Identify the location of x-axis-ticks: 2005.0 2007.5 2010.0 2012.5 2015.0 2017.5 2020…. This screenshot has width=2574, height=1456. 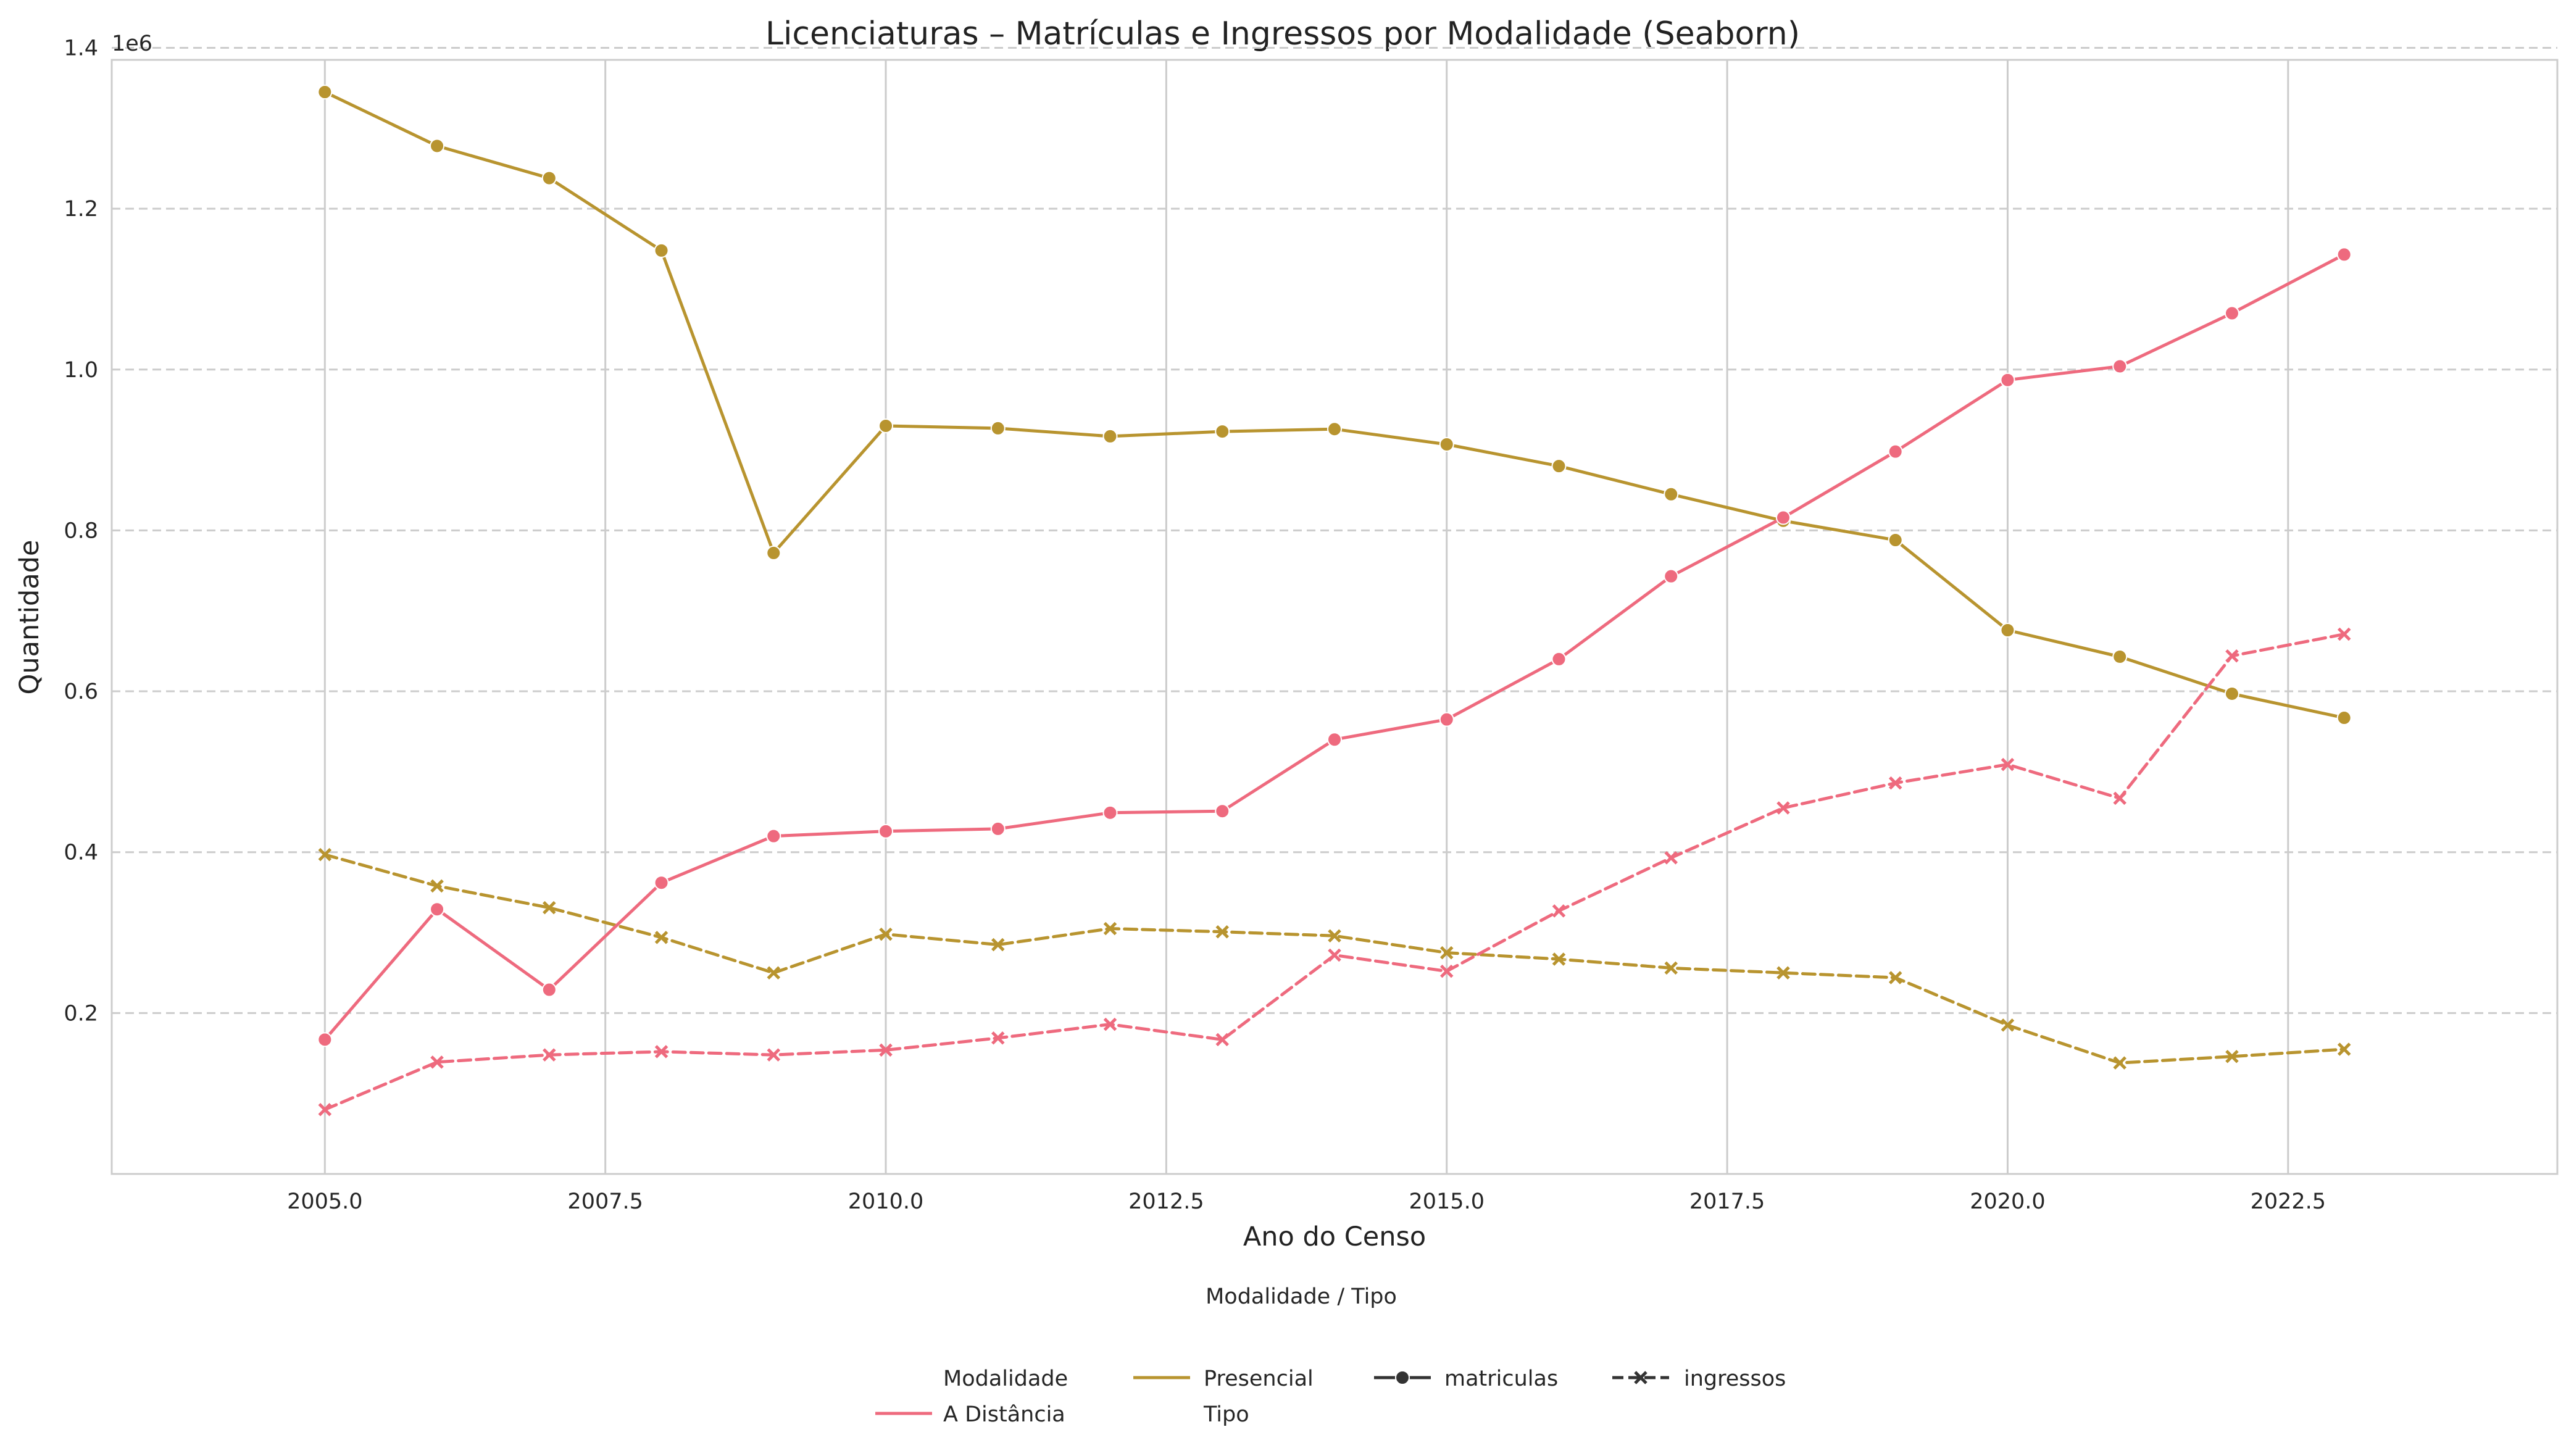
(1306, 1201).